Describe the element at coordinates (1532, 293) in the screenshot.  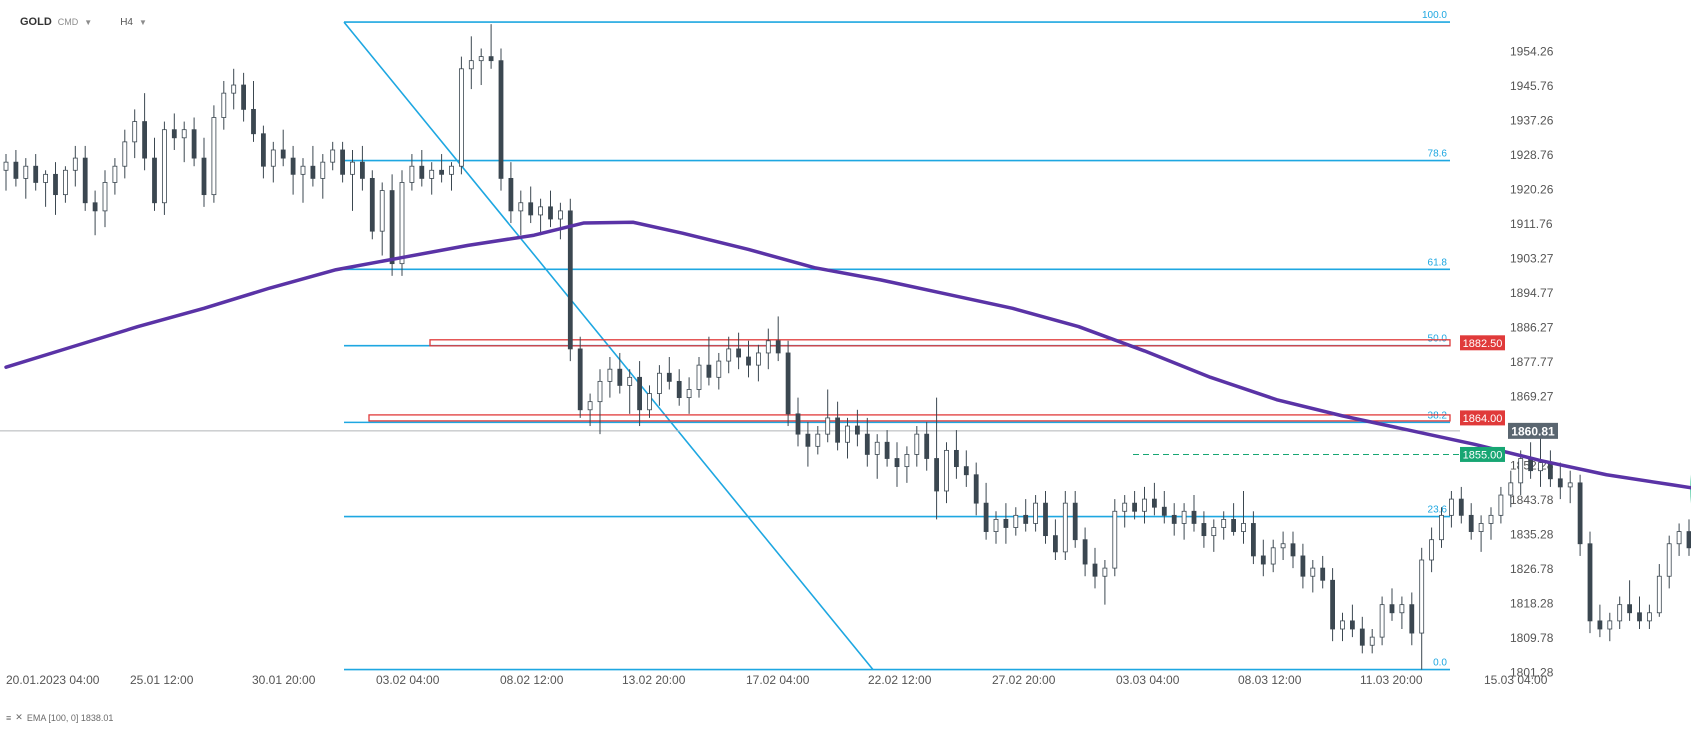
I see `y-tick-label: 1894.77` at that location.